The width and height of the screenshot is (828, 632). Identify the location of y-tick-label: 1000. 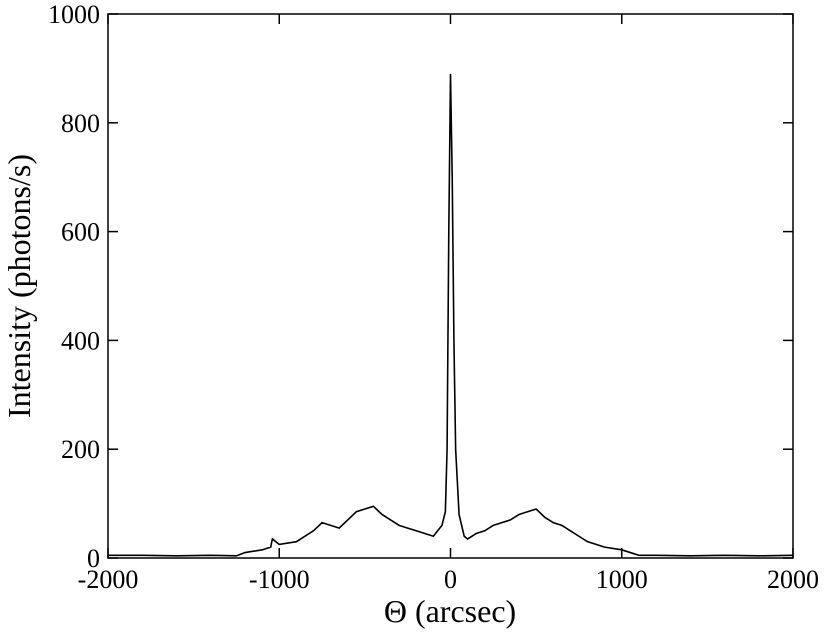
(74, 14).